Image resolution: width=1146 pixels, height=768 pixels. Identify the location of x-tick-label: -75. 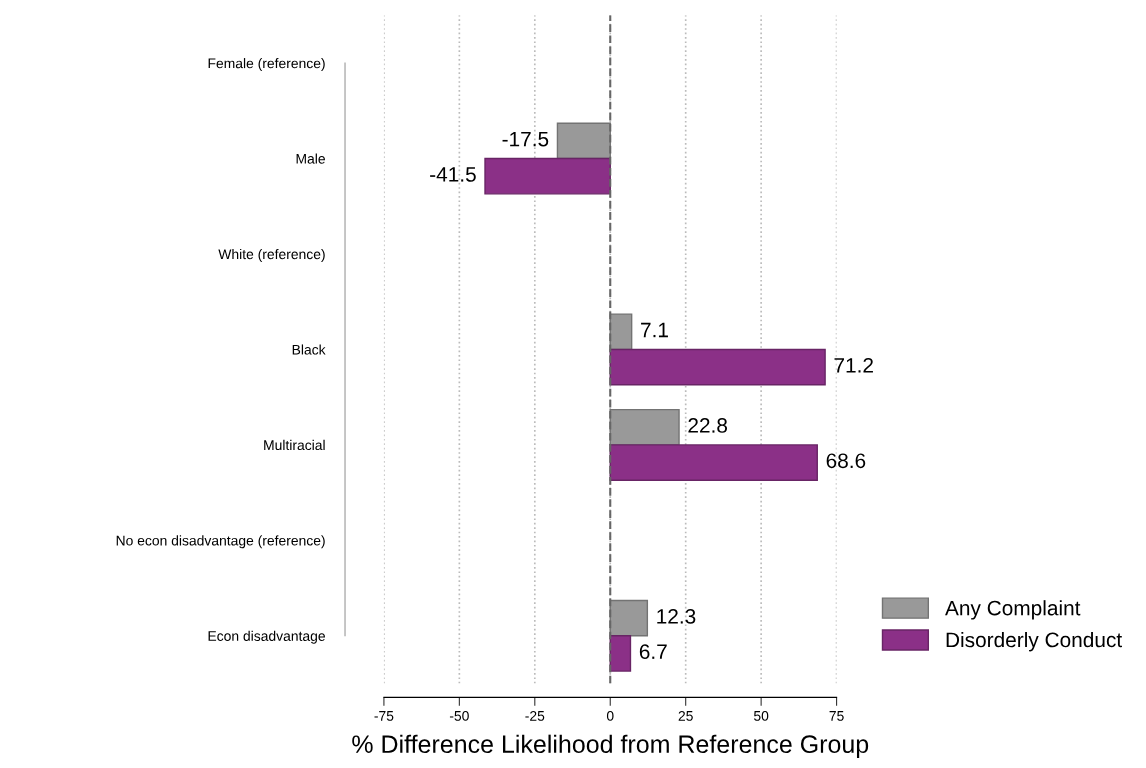
(384, 716).